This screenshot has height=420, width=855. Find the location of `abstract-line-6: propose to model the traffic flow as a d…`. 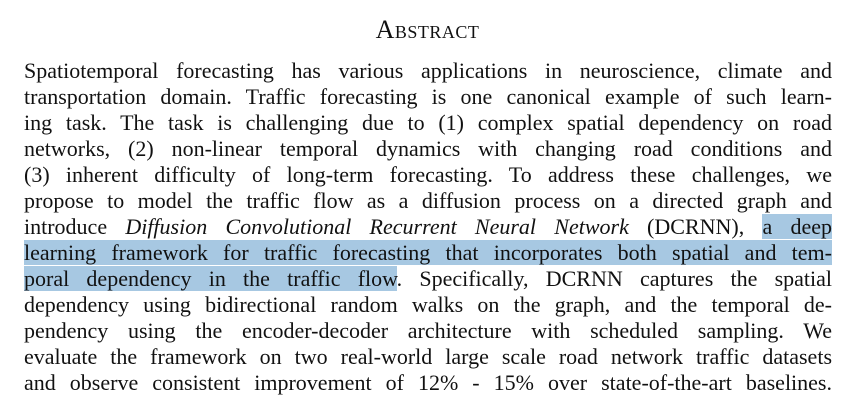

abstract-line-6: propose to model the traffic flow as a d… is located at coordinates (428, 200).